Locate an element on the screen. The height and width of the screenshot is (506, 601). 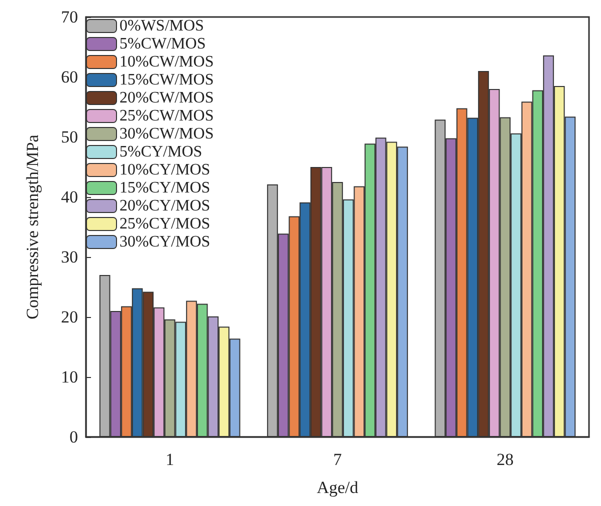
legend-label: 0%WS/MOS is located at coordinates (162, 26).